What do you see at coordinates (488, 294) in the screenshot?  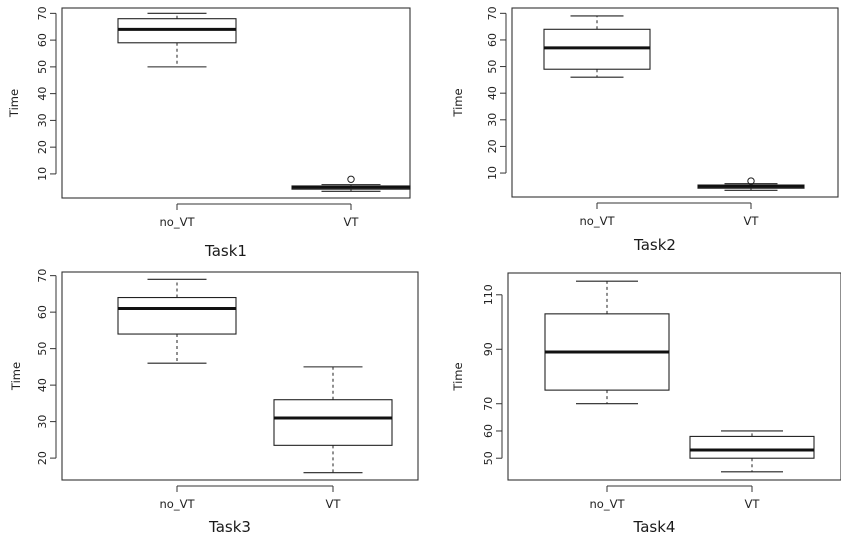 I see `y-tick-label: 110` at bounding box center [488, 294].